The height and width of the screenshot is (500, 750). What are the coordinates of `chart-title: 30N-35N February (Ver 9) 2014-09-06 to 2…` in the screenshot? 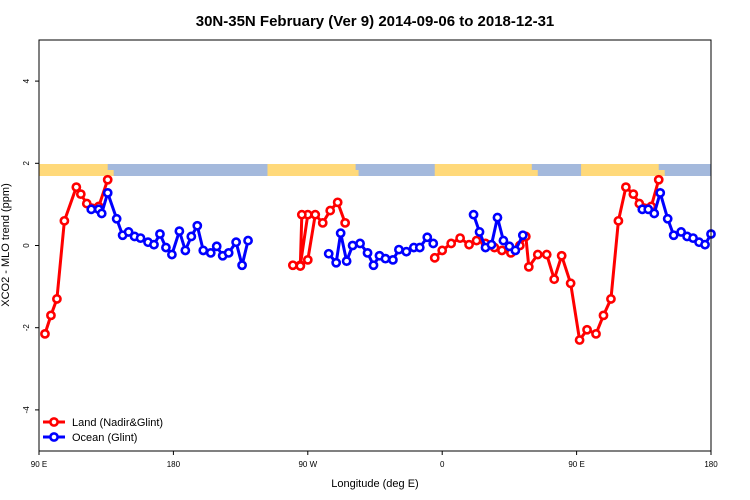 It's located at (375, 21).